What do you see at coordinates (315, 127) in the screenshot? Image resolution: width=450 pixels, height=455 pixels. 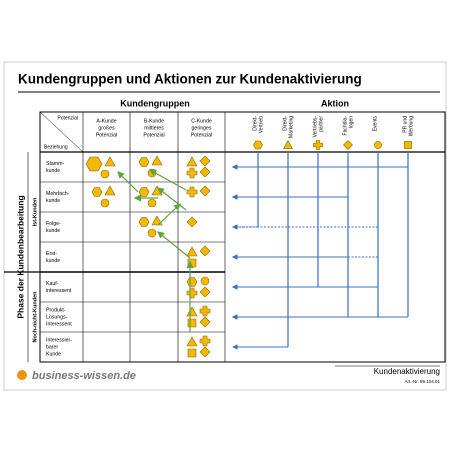 I see `action-label: Vertriebs-` at bounding box center [315, 127].